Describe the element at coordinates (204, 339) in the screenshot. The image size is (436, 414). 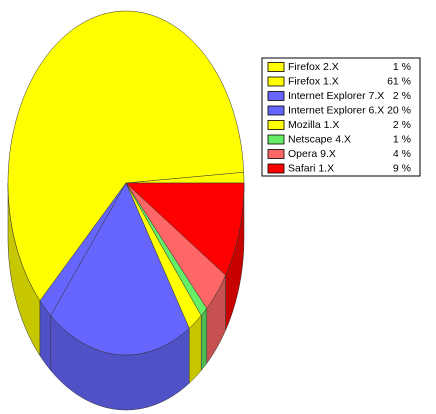
I see `slice-side` at that location.